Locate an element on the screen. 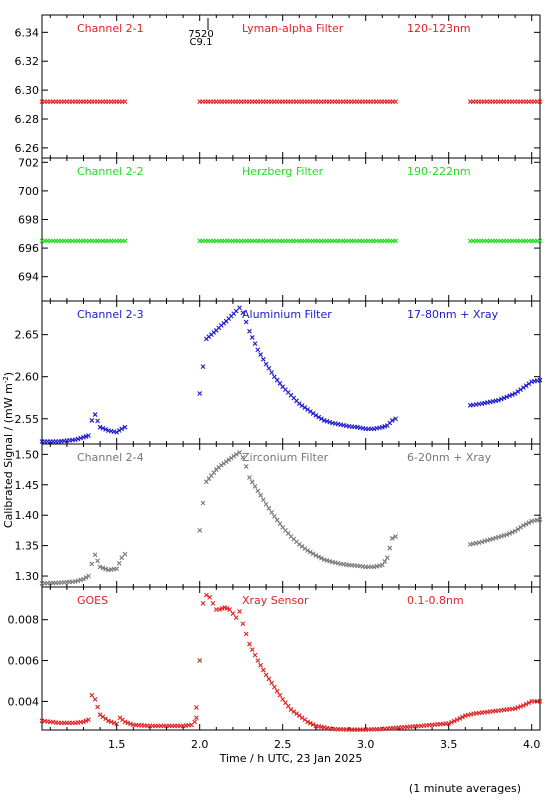  panel-channel-label: Channel 2-2 is located at coordinates (110, 171).